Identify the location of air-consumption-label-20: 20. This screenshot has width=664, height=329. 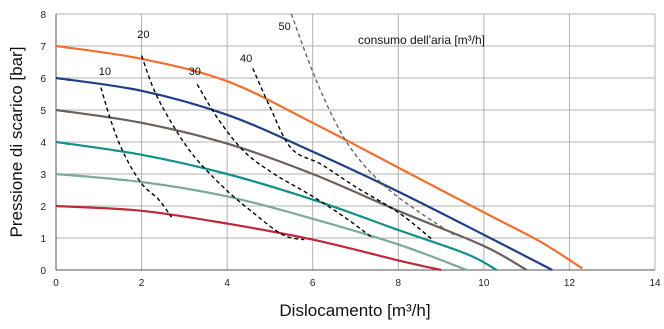
(143, 35).